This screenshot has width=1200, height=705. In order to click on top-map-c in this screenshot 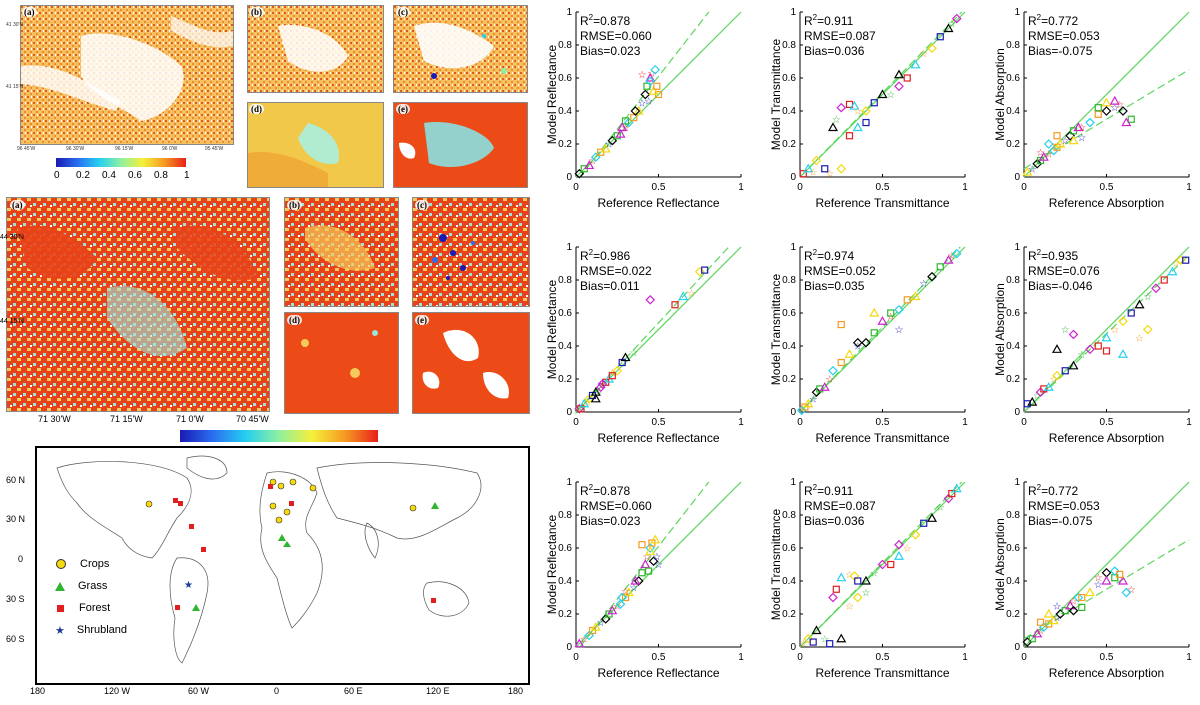, I will do `click(460, 49)`.